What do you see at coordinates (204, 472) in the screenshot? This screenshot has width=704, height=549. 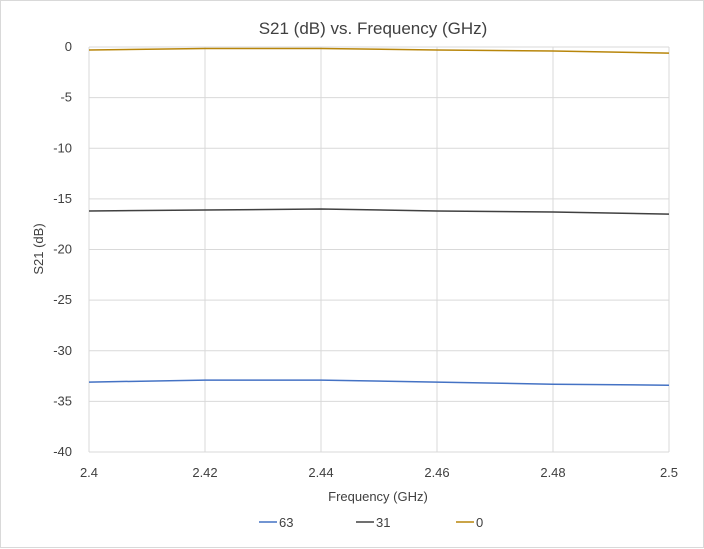 I see `x-tick-label: 2.42` at bounding box center [204, 472].